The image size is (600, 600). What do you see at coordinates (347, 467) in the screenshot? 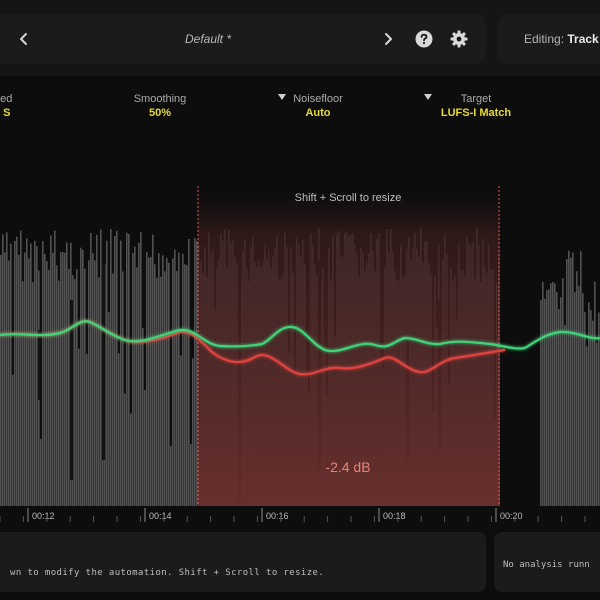
I see `gain-value: -2.4 dB` at bounding box center [347, 467].